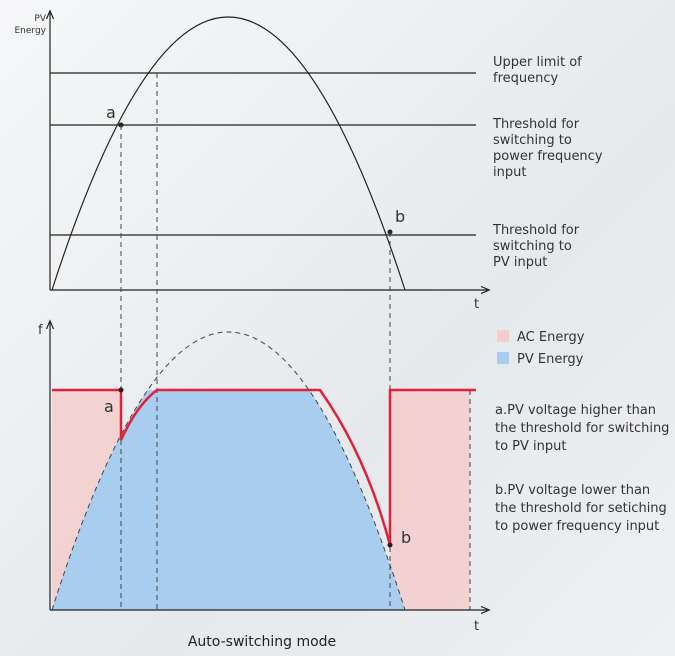 This screenshot has width=675, height=656. What do you see at coordinates (531, 446) in the screenshot?
I see `note: to PV input` at bounding box center [531, 446].